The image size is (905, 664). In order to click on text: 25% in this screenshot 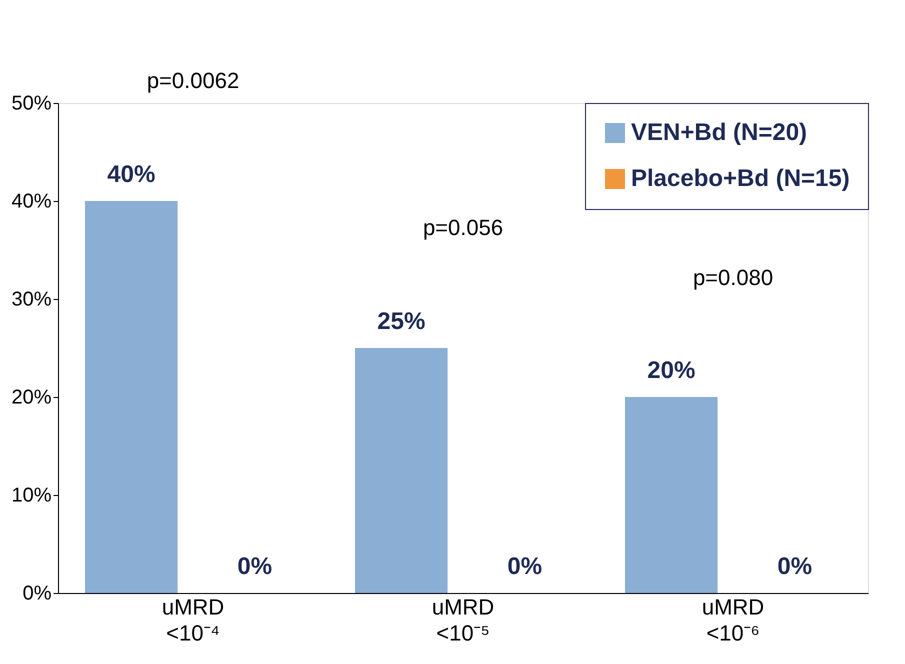, I will do `click(401, 321)`.